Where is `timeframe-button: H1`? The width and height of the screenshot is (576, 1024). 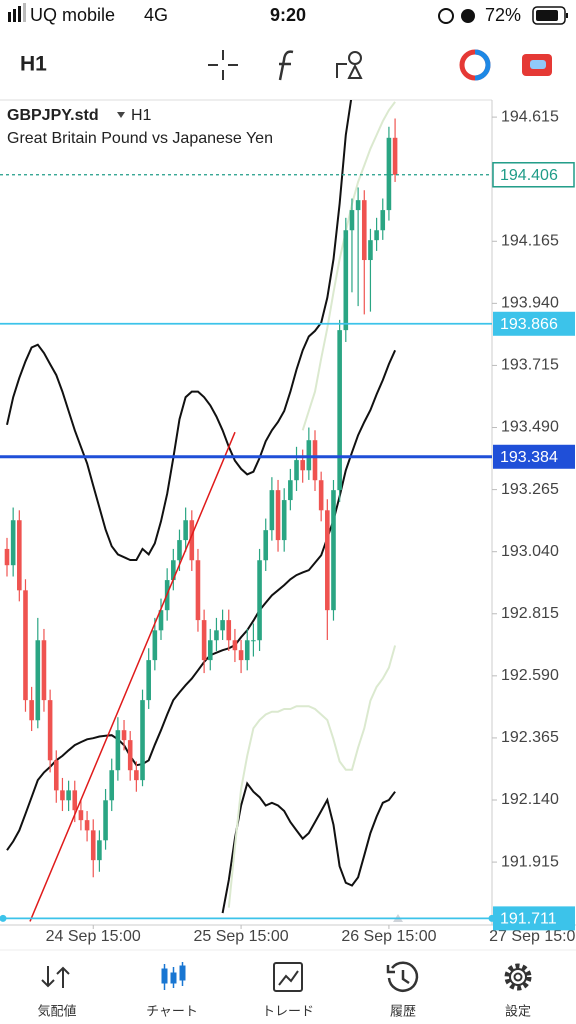 timeframe-button: H1 is located at coordinates (33, 64).